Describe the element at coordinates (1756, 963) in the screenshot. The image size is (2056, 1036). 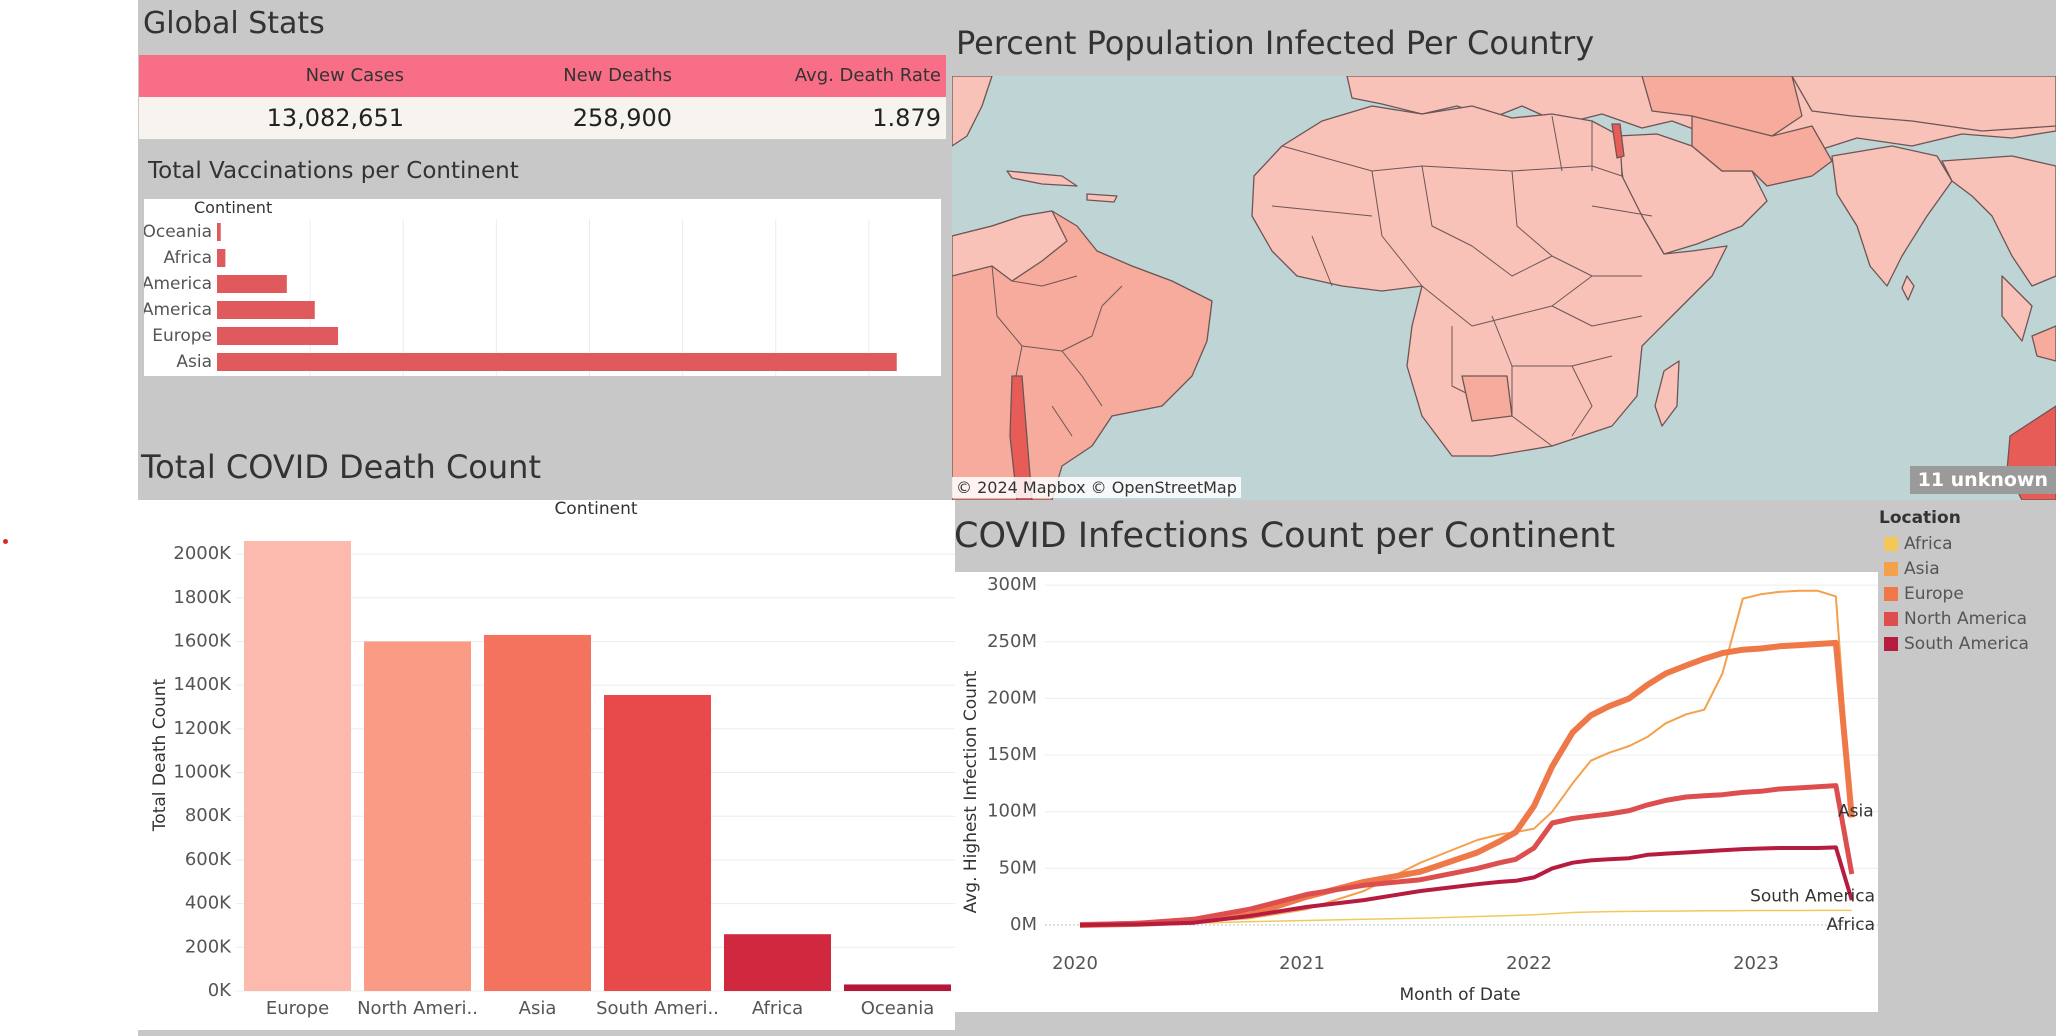
I see `infections-x-tick-label: 2023` at that location.